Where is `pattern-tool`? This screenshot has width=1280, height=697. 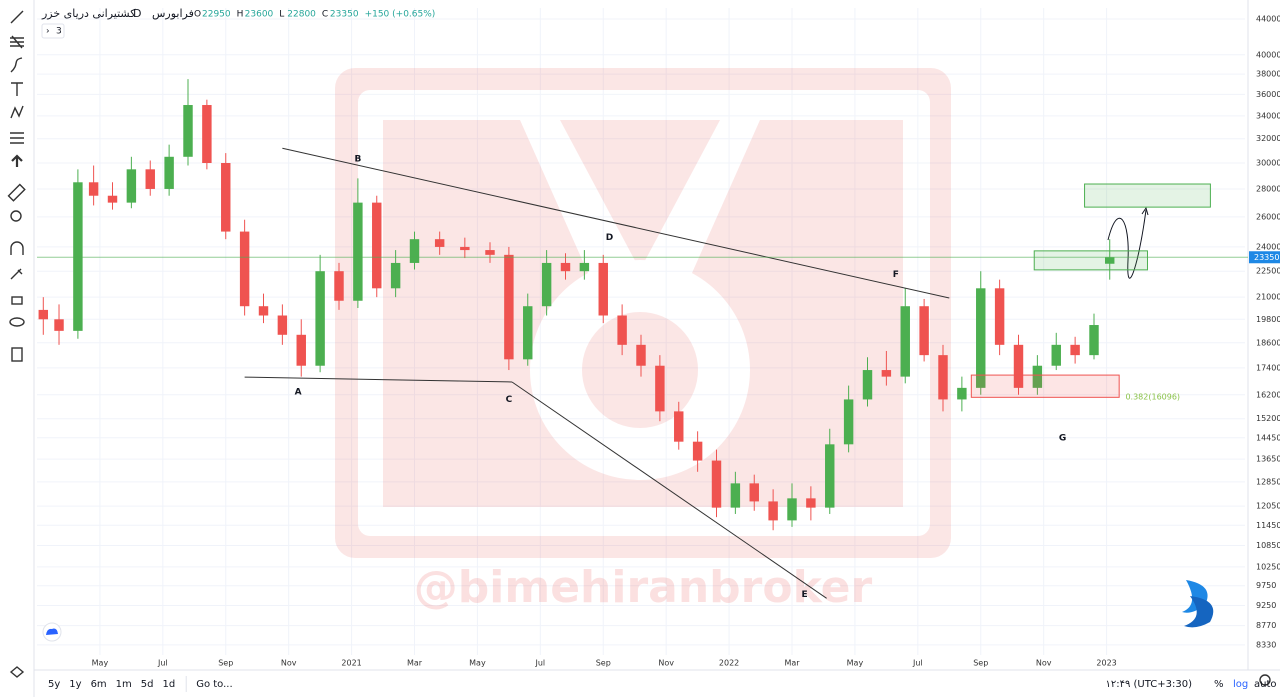
pattern-tool is located at coordinates (16, 65).